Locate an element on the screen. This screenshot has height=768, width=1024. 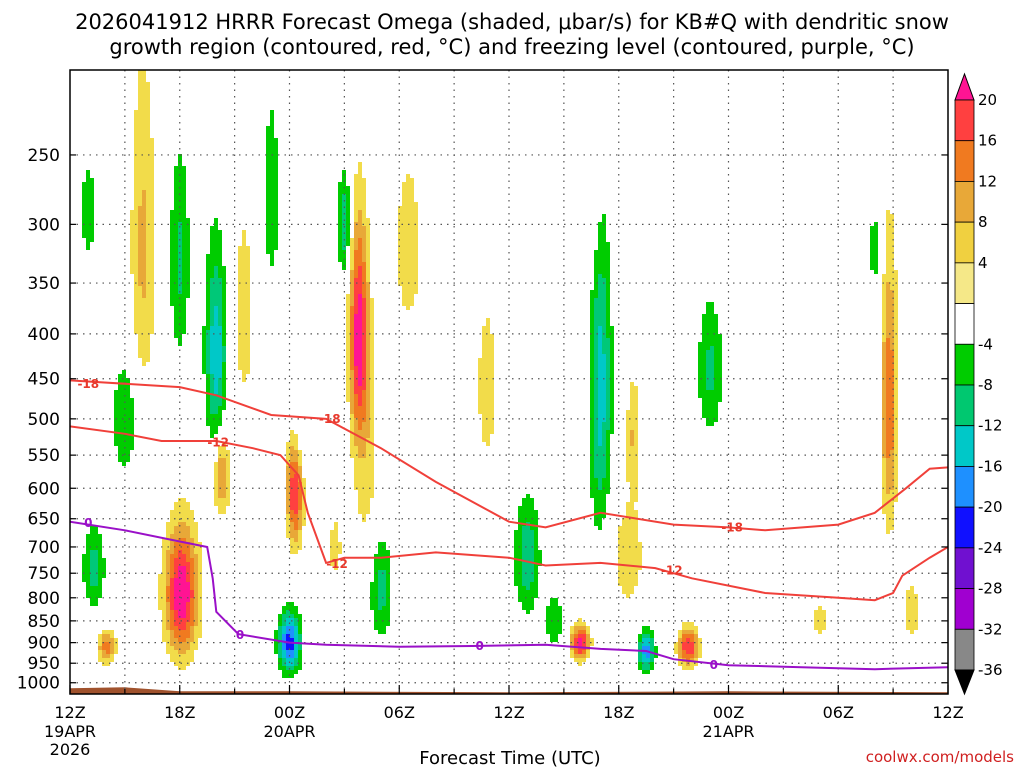
colorbar-segment is located at coordinates (964, 487).